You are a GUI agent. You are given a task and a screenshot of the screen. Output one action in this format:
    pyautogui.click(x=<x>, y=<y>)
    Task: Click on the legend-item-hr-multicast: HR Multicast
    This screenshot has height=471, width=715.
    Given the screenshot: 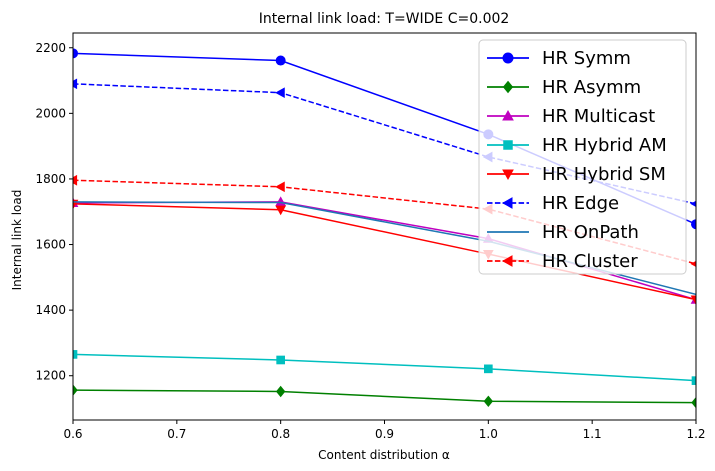 What is the action you would take?
    pyautogui.click(x=571, y=116)
    